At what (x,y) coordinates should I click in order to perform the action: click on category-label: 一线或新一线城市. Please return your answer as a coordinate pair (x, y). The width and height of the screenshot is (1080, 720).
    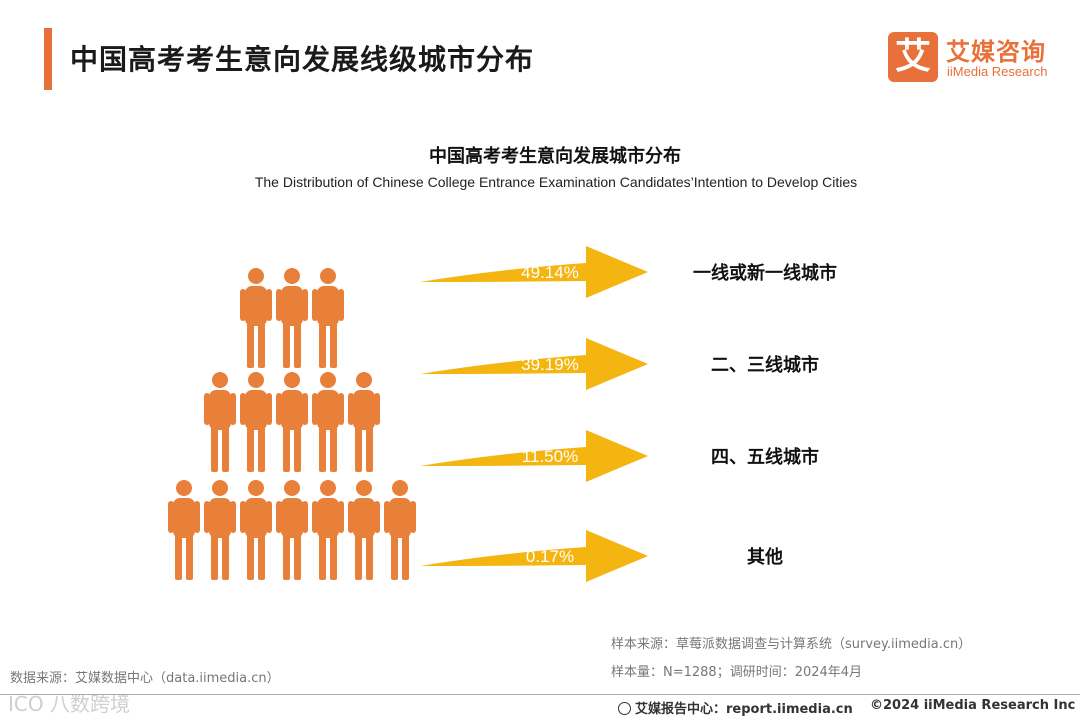
    Looking at the image, I should click on (765, 273).